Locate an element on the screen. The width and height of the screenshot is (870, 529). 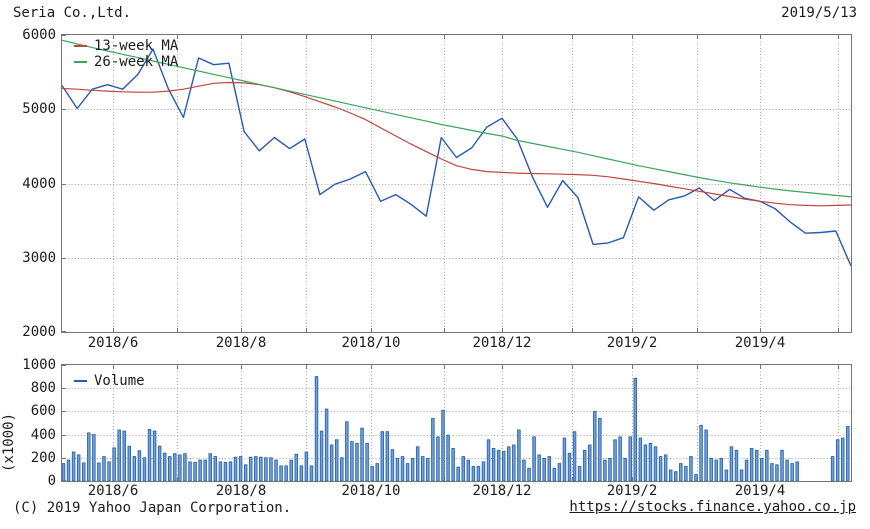
copyright-text: (C) 2019 Yahoo Japan Corporation. is located at coordinates (152, 508).